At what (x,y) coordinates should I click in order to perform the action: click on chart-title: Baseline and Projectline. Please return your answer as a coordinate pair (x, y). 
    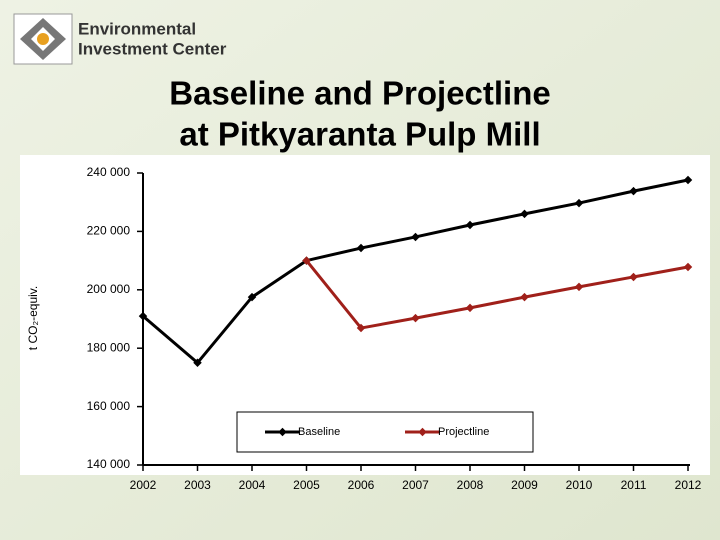
    Looking at the image, I should click on (359, 93).